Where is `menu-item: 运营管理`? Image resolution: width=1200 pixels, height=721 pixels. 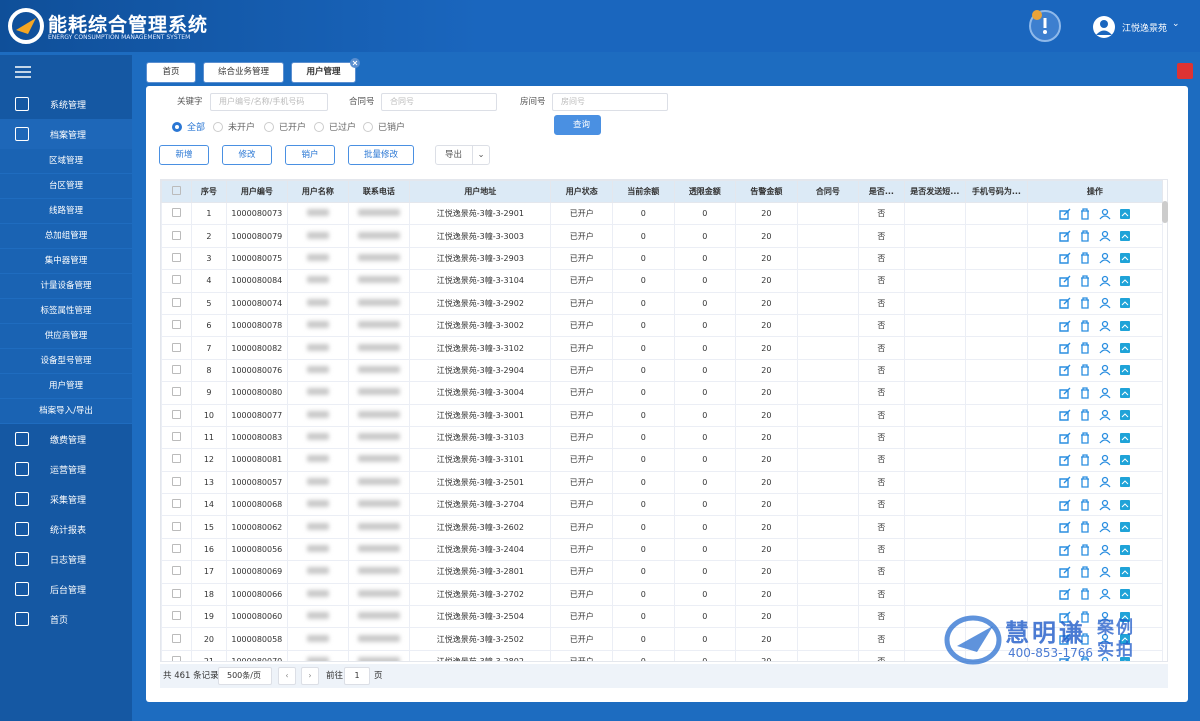
menu-item: 运营管理 is located at coordinates (66, 469).